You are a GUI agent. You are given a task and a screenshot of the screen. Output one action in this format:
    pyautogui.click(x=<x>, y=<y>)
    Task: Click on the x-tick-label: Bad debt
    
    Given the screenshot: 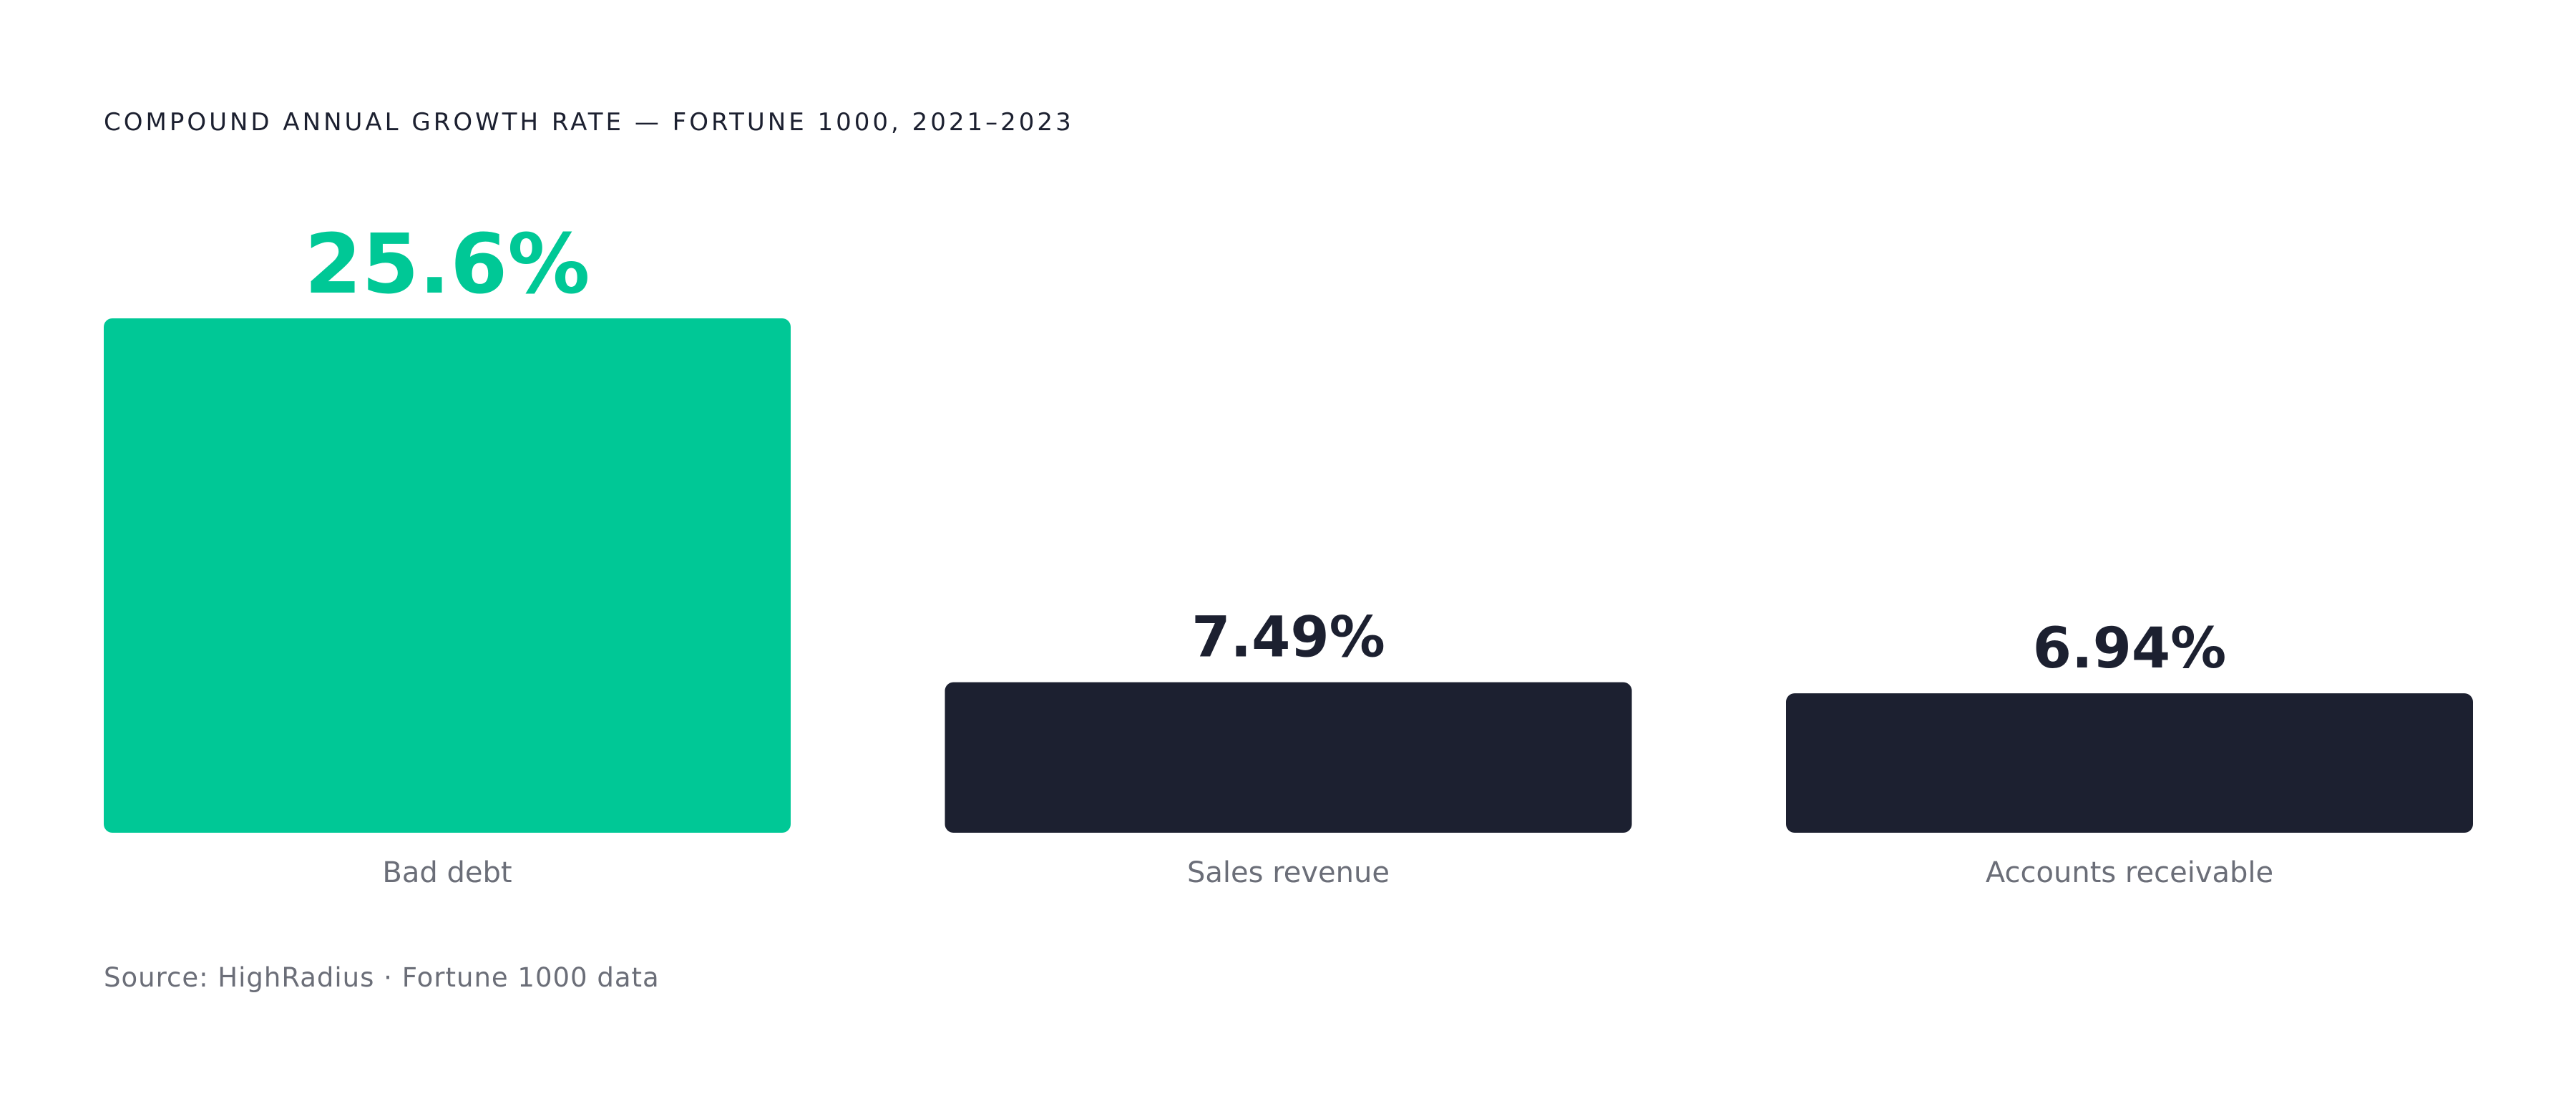 What is the action you would take?
    pyautogui.click(x=447, y=872)
    